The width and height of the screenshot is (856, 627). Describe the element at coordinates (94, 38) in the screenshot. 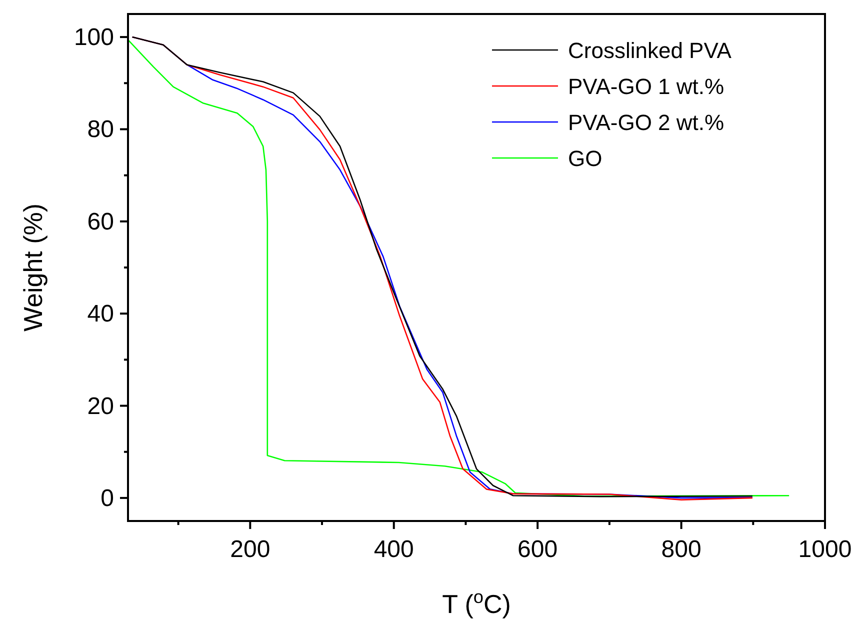

I see `y-tick-label: 100` at that location.